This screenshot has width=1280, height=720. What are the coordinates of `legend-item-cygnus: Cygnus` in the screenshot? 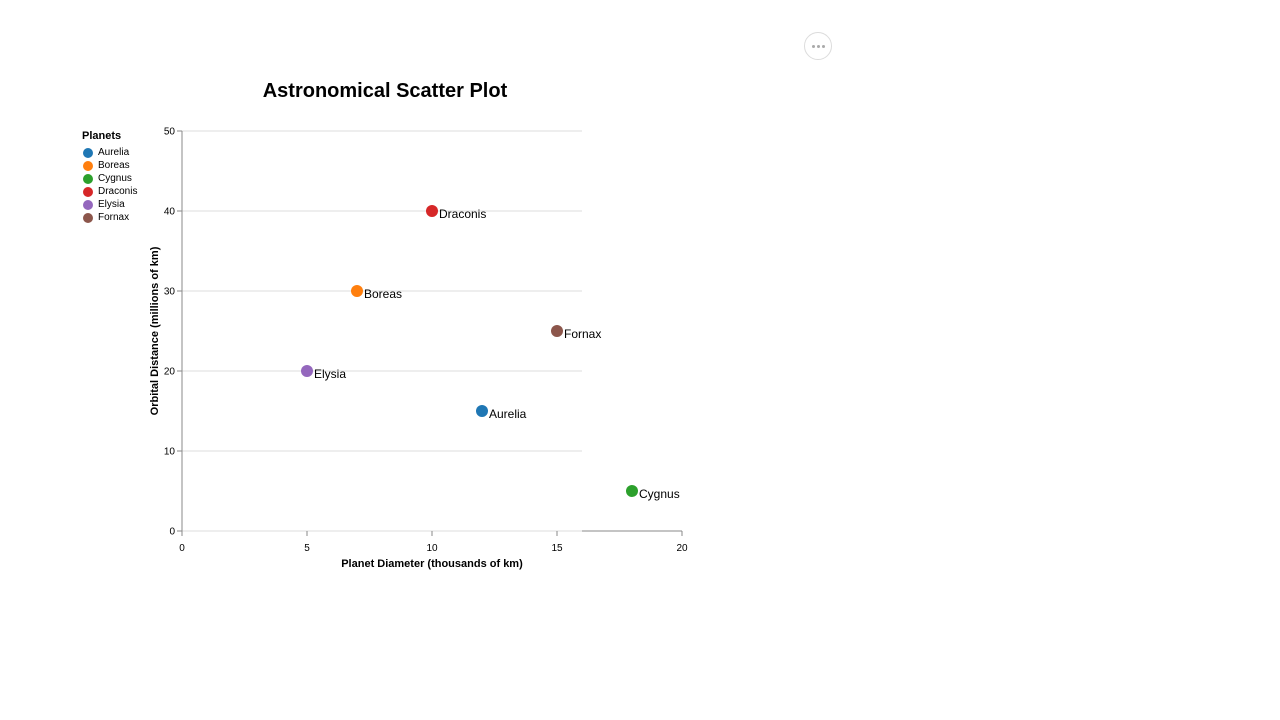 It's located at (109, 178).